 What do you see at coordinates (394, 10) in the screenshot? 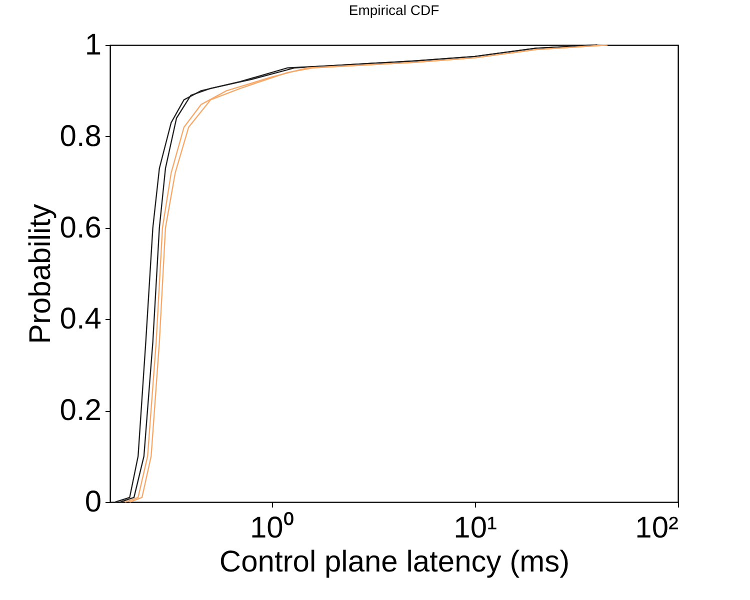
I see `chart-title: Empirical CDF` at bounding box center [394, 10].